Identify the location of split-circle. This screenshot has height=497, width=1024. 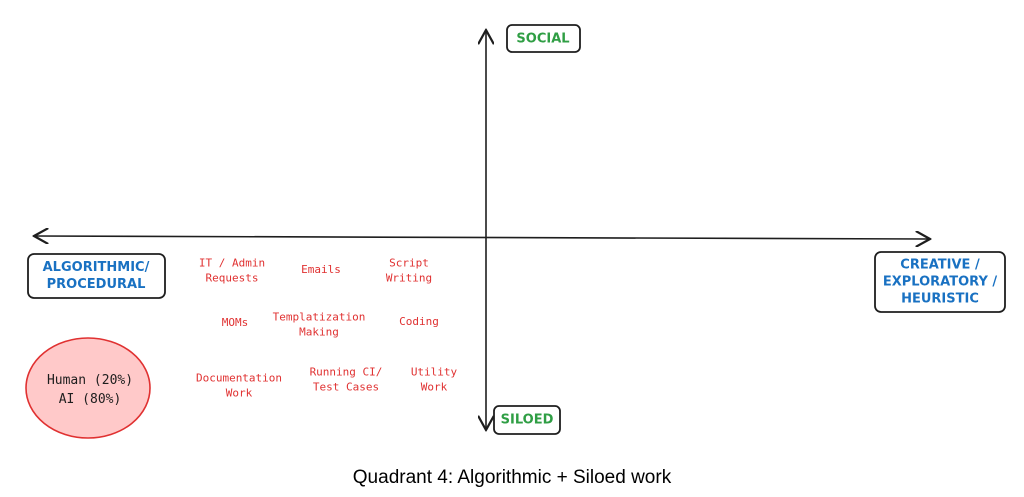
(88, 388).